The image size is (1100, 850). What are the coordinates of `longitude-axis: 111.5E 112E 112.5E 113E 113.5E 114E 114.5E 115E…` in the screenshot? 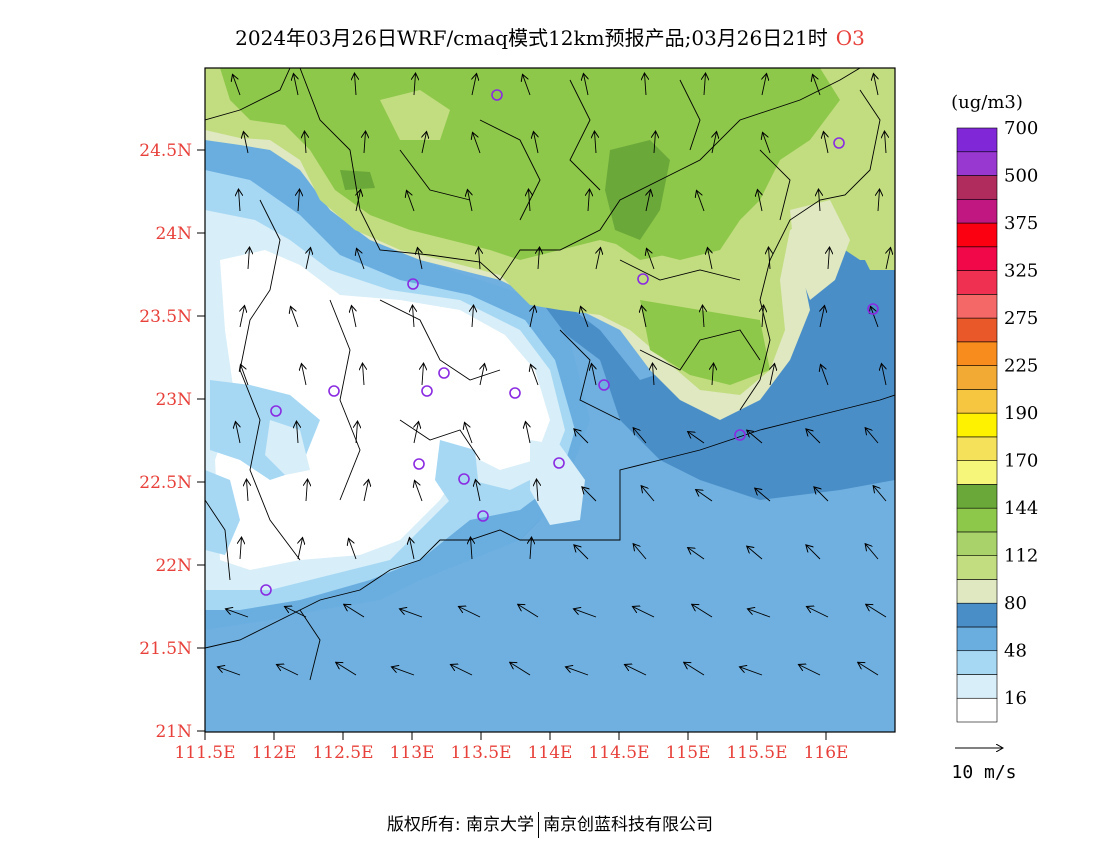 It's located at (511, 747).